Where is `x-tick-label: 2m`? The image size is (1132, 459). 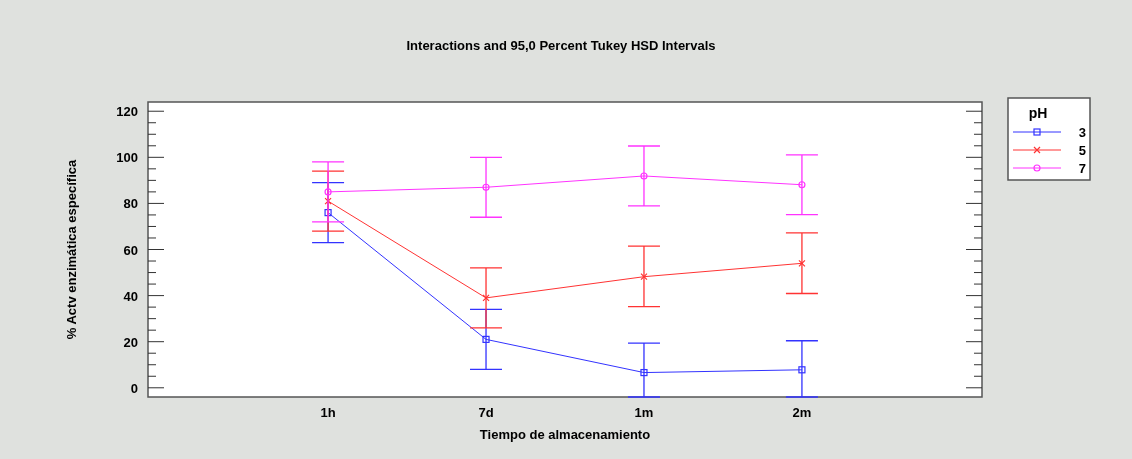 x-tick-label: 2m is located at coordinates (802, 412).